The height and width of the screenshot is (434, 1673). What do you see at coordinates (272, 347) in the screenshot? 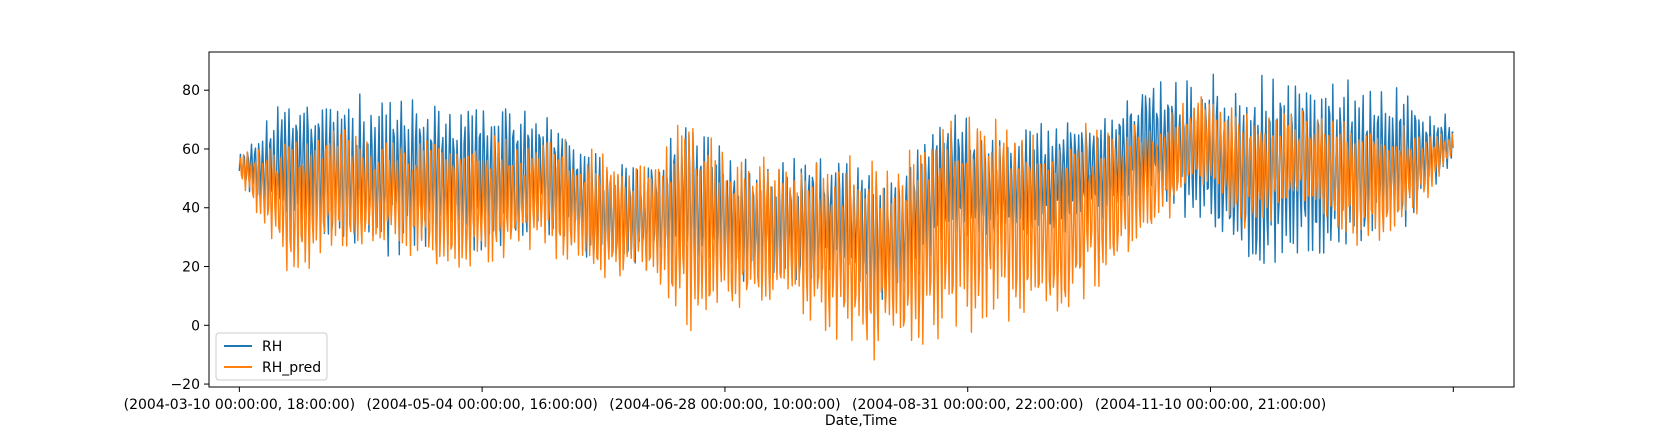
I see `legend-label-rh: RH` at bounding box center [272, 347].